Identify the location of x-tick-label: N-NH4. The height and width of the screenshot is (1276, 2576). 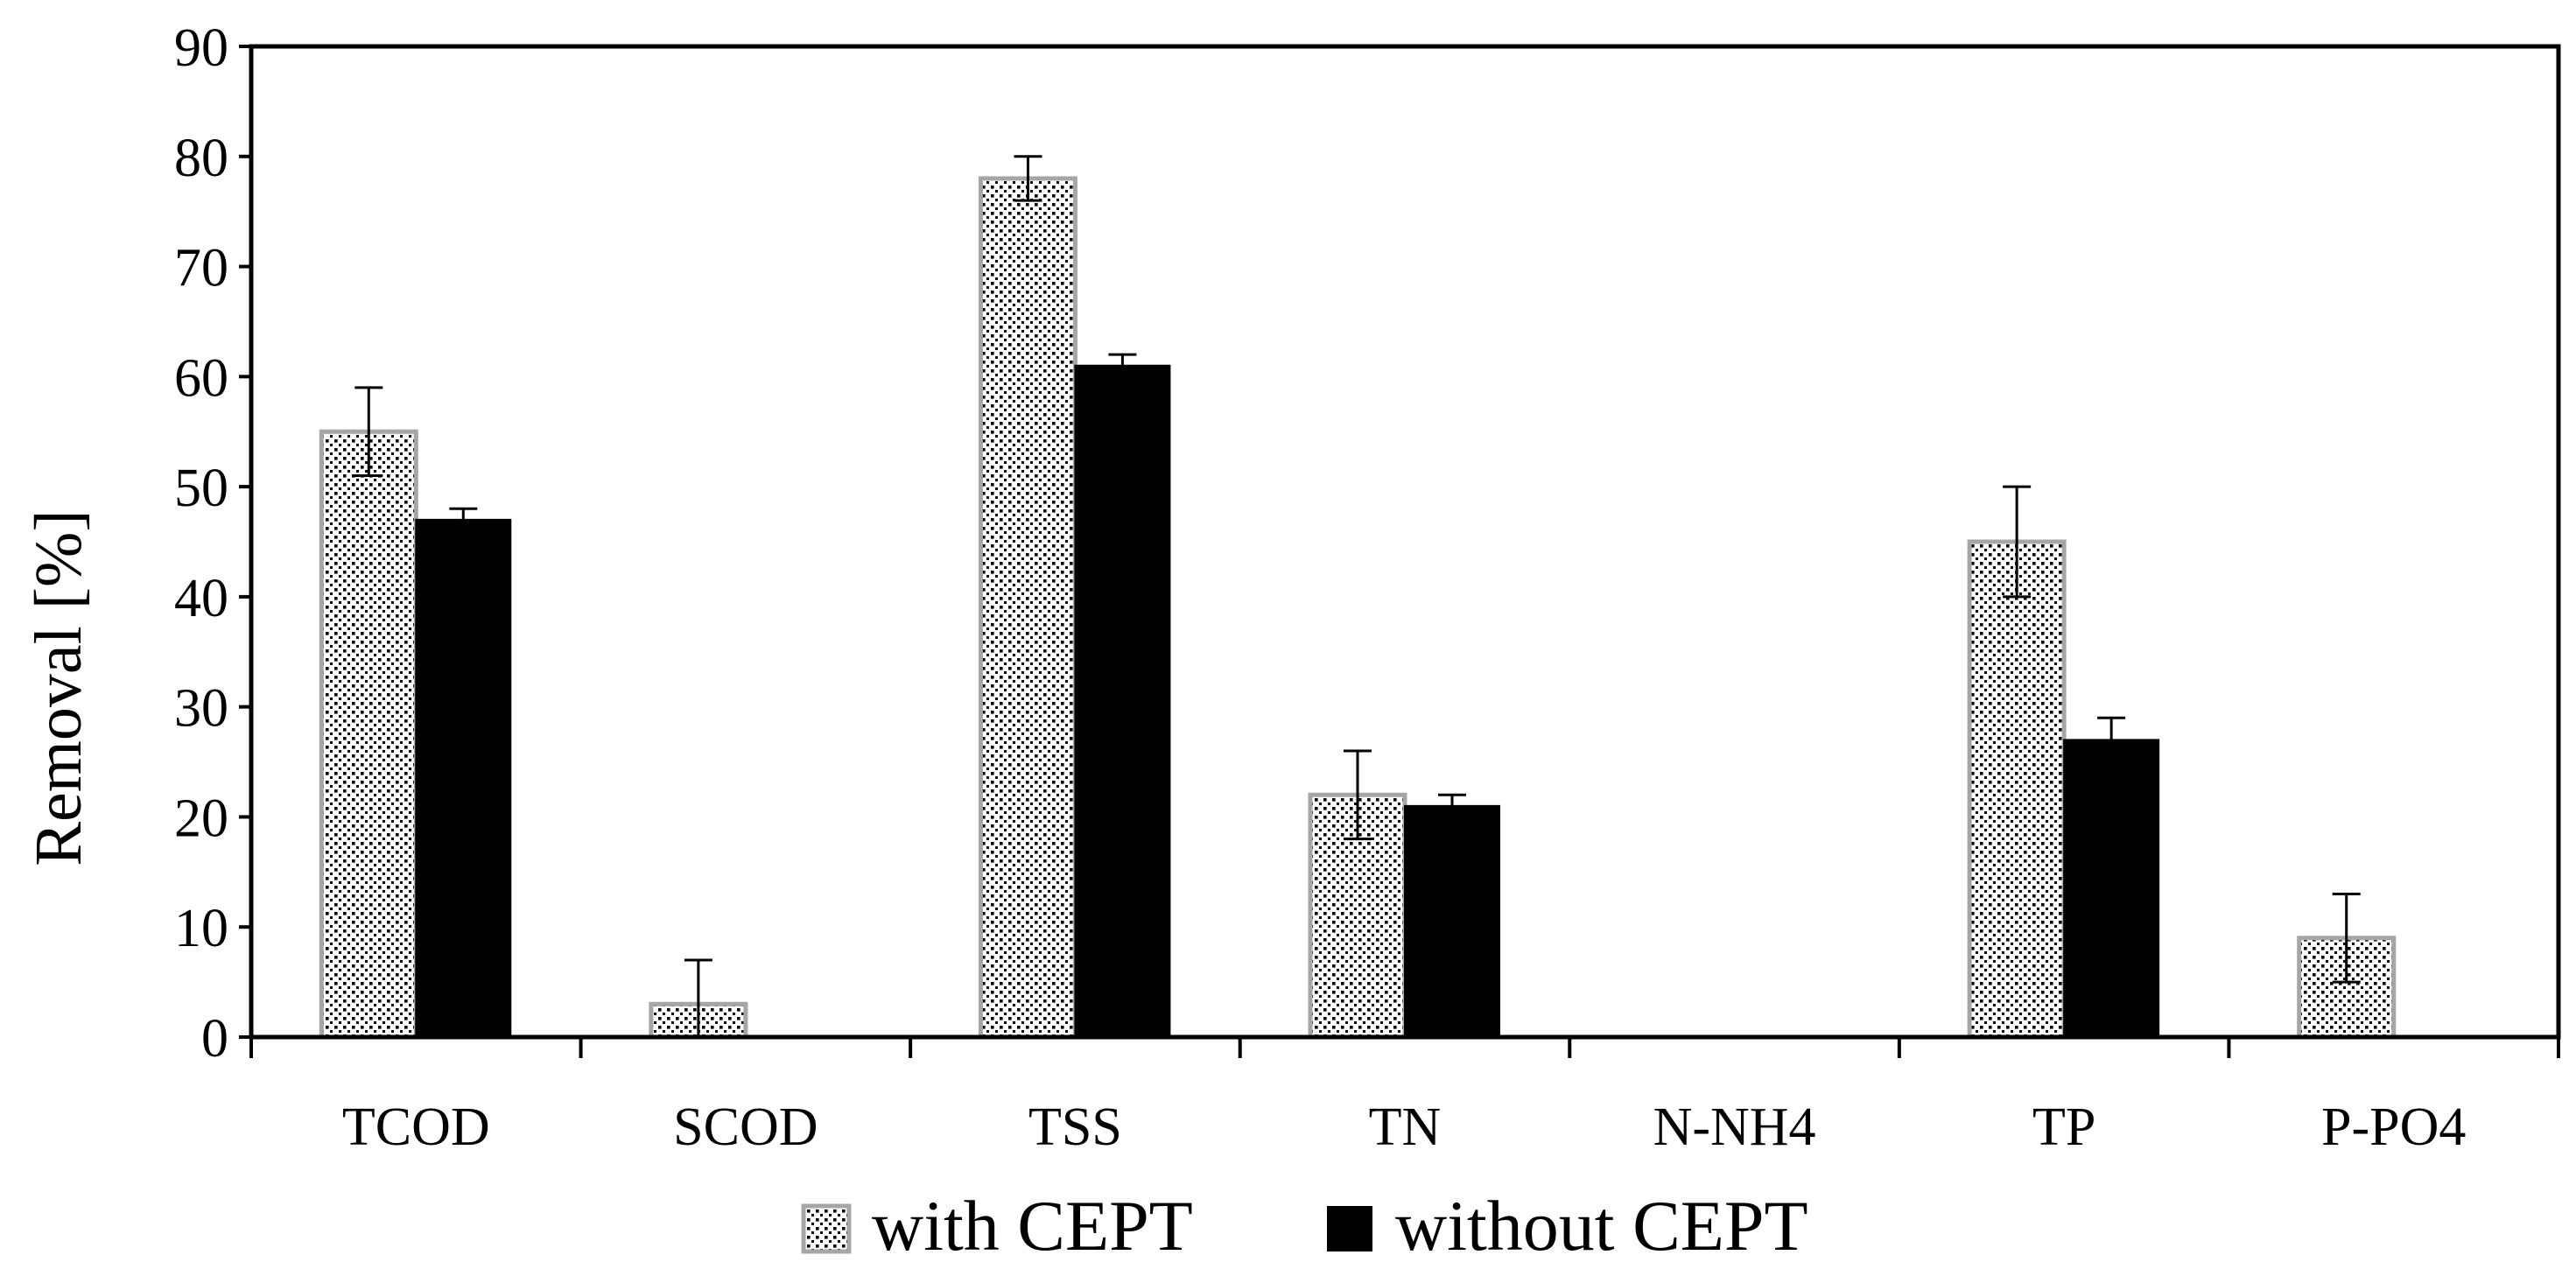
(1734, 1127).